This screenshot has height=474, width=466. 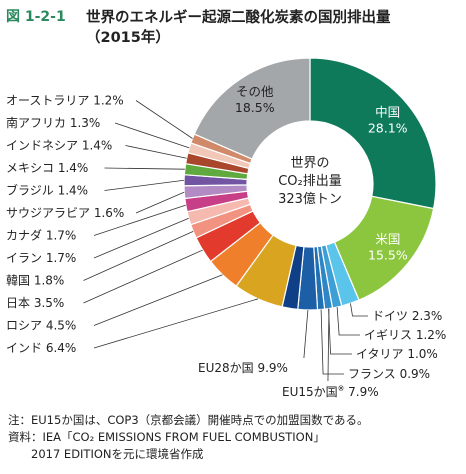 I want to click on label-5: フランス 0.9%, so click(x=389, y=374).